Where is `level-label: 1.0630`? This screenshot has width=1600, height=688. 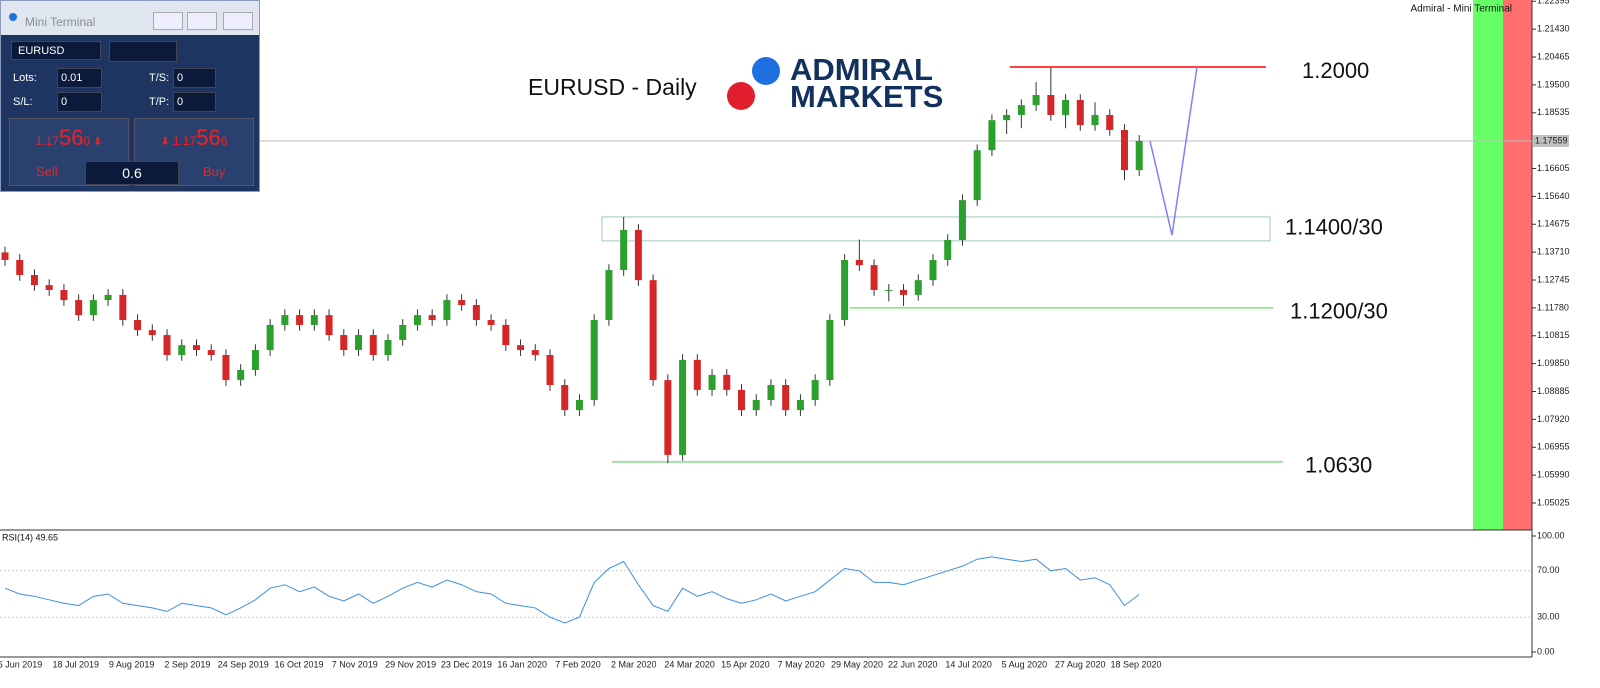
level-label: 1.0630 is located at coordinates (1338, 465).